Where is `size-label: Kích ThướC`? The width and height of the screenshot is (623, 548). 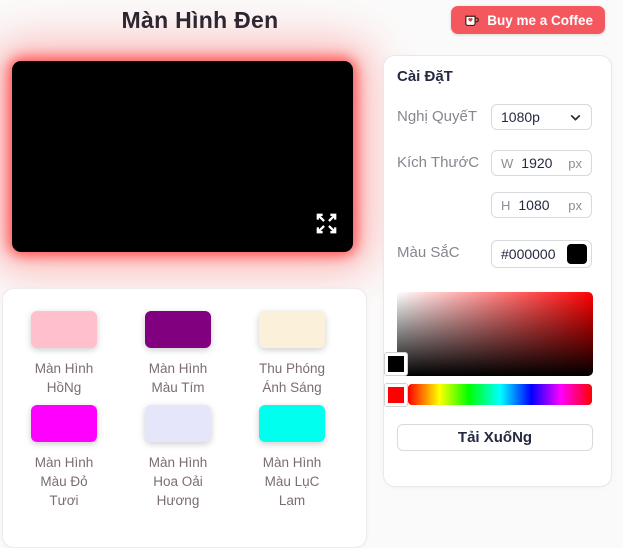 size-label: Kích ThướC is located at coordinates (438, 162).